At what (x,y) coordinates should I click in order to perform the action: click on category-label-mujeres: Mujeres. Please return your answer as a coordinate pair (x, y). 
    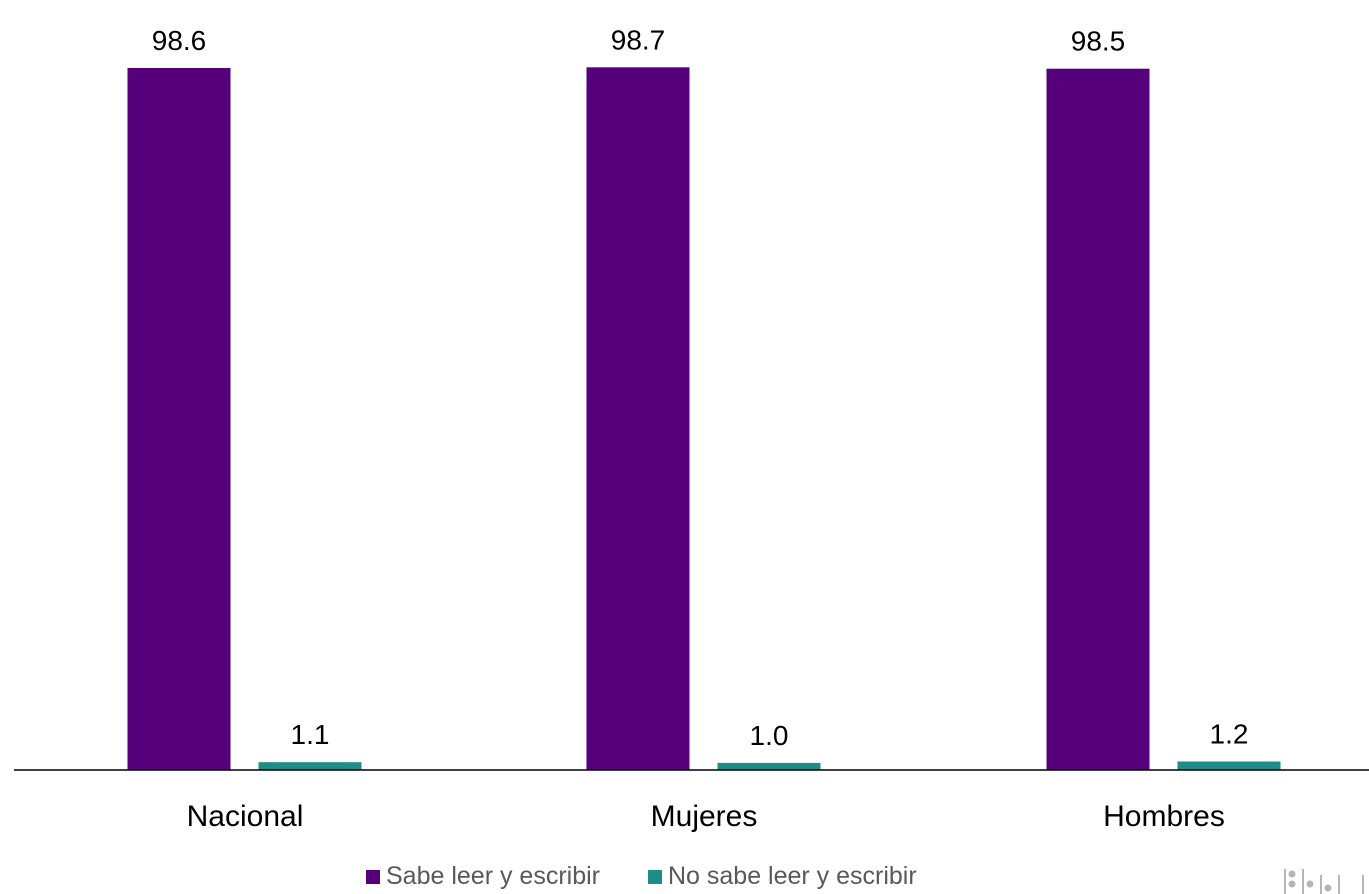
    Looking at the image, I should click on (704, 816).